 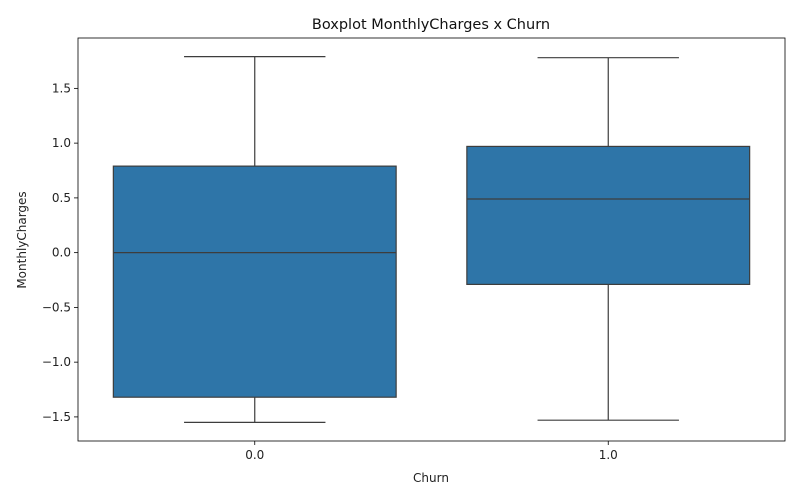 I want to click on y-tick-label: 1.0, so click(x=61, y=143).